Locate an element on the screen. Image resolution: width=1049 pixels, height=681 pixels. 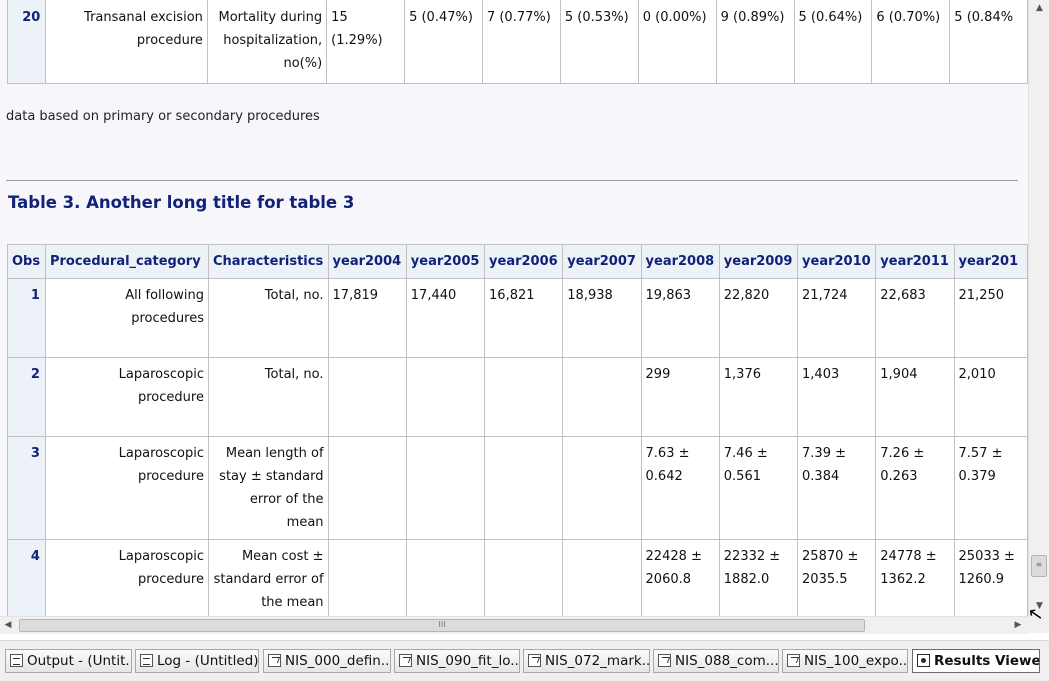
value-cell: 25870 ± 2035.5 is located at coordinates (837, 577).